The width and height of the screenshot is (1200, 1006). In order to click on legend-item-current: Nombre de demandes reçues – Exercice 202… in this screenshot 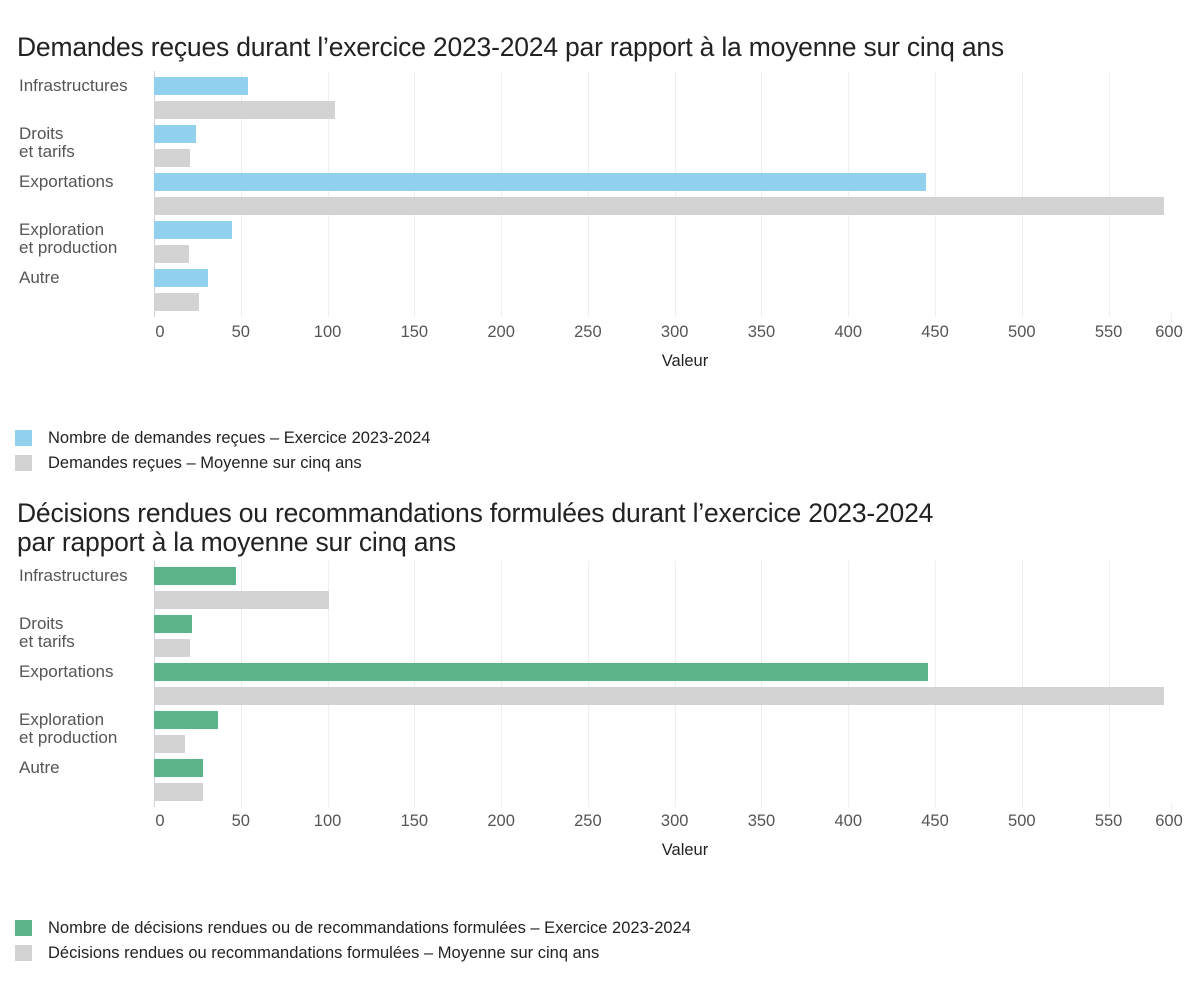, I will do `click(222, 438)`.